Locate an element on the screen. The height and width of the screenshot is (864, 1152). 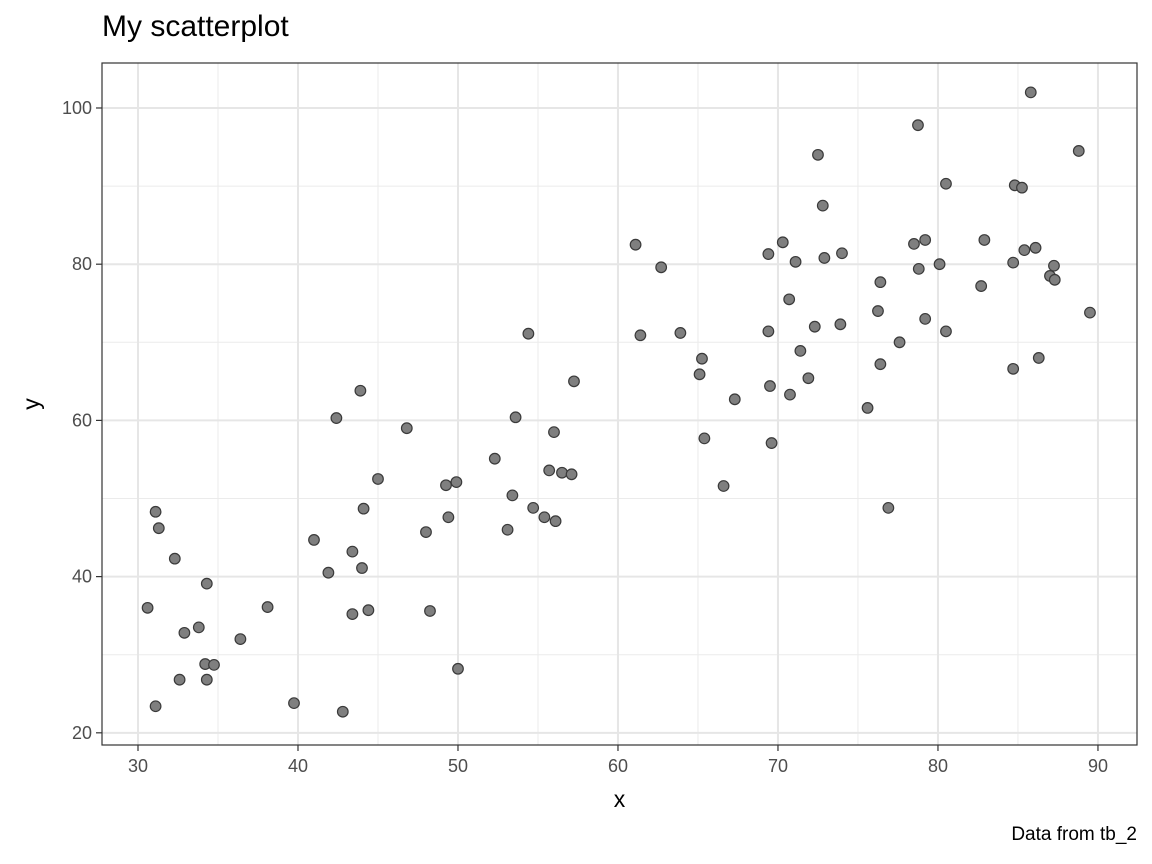
y-tick-label: 60 is located at coordinates (82, 420).